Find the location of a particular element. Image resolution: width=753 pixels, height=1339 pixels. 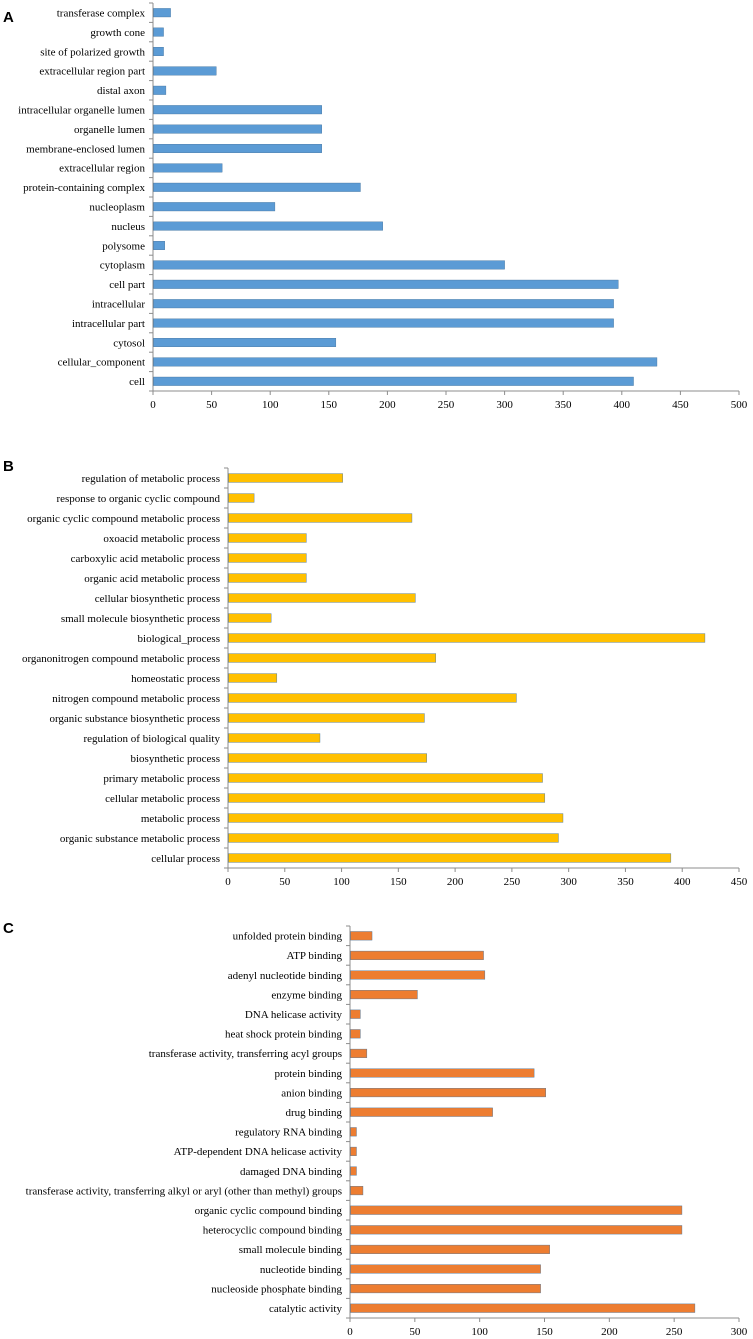

category-label: polysome is located at coordinates (123, 246).